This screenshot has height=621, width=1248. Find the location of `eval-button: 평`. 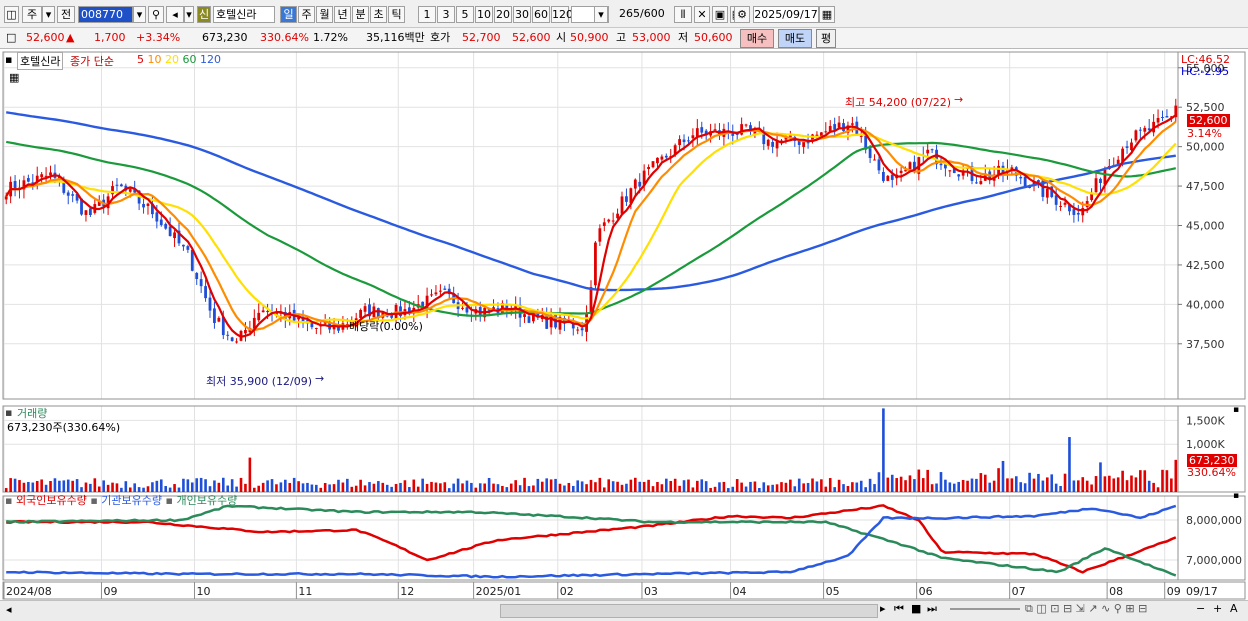

eval-button: 평 is located at coordinates (826, 38).